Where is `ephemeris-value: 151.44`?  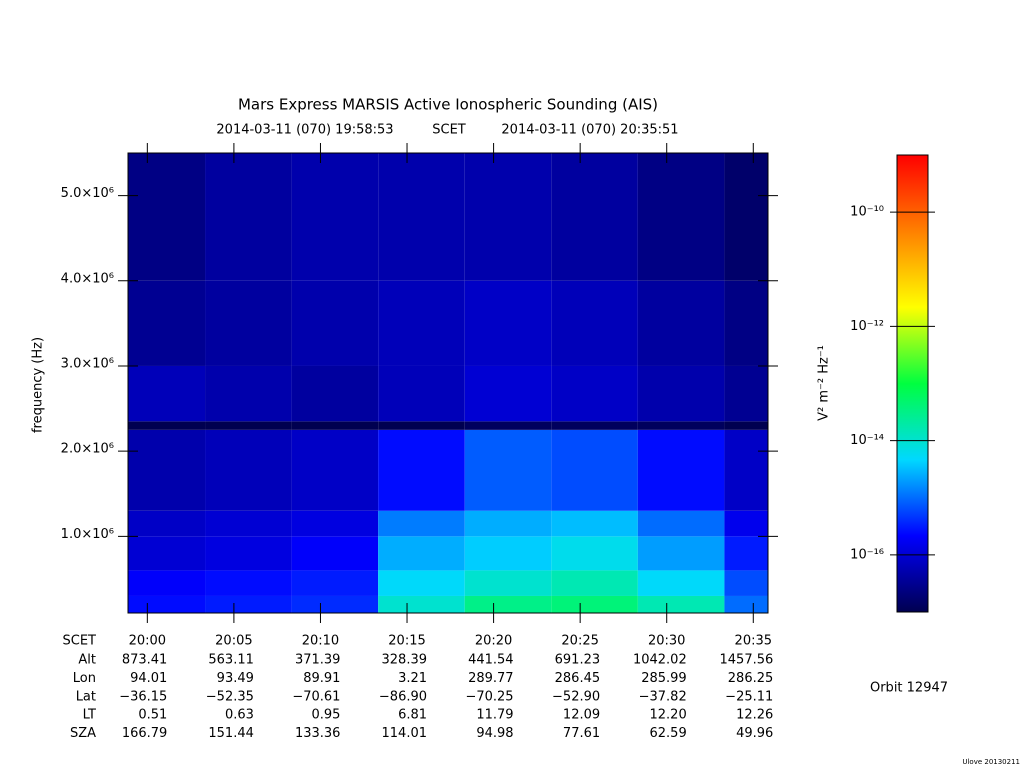 ephemeris-value: 151.44 is located at coordinates (231, 733).